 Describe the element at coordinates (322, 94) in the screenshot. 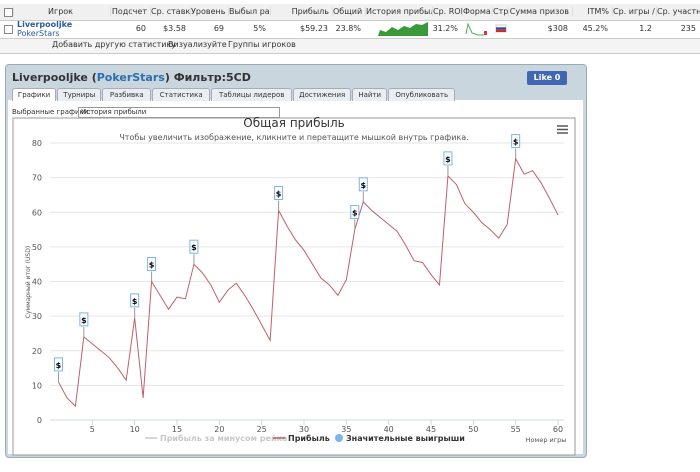

I see `tab: Достижения` at that location.